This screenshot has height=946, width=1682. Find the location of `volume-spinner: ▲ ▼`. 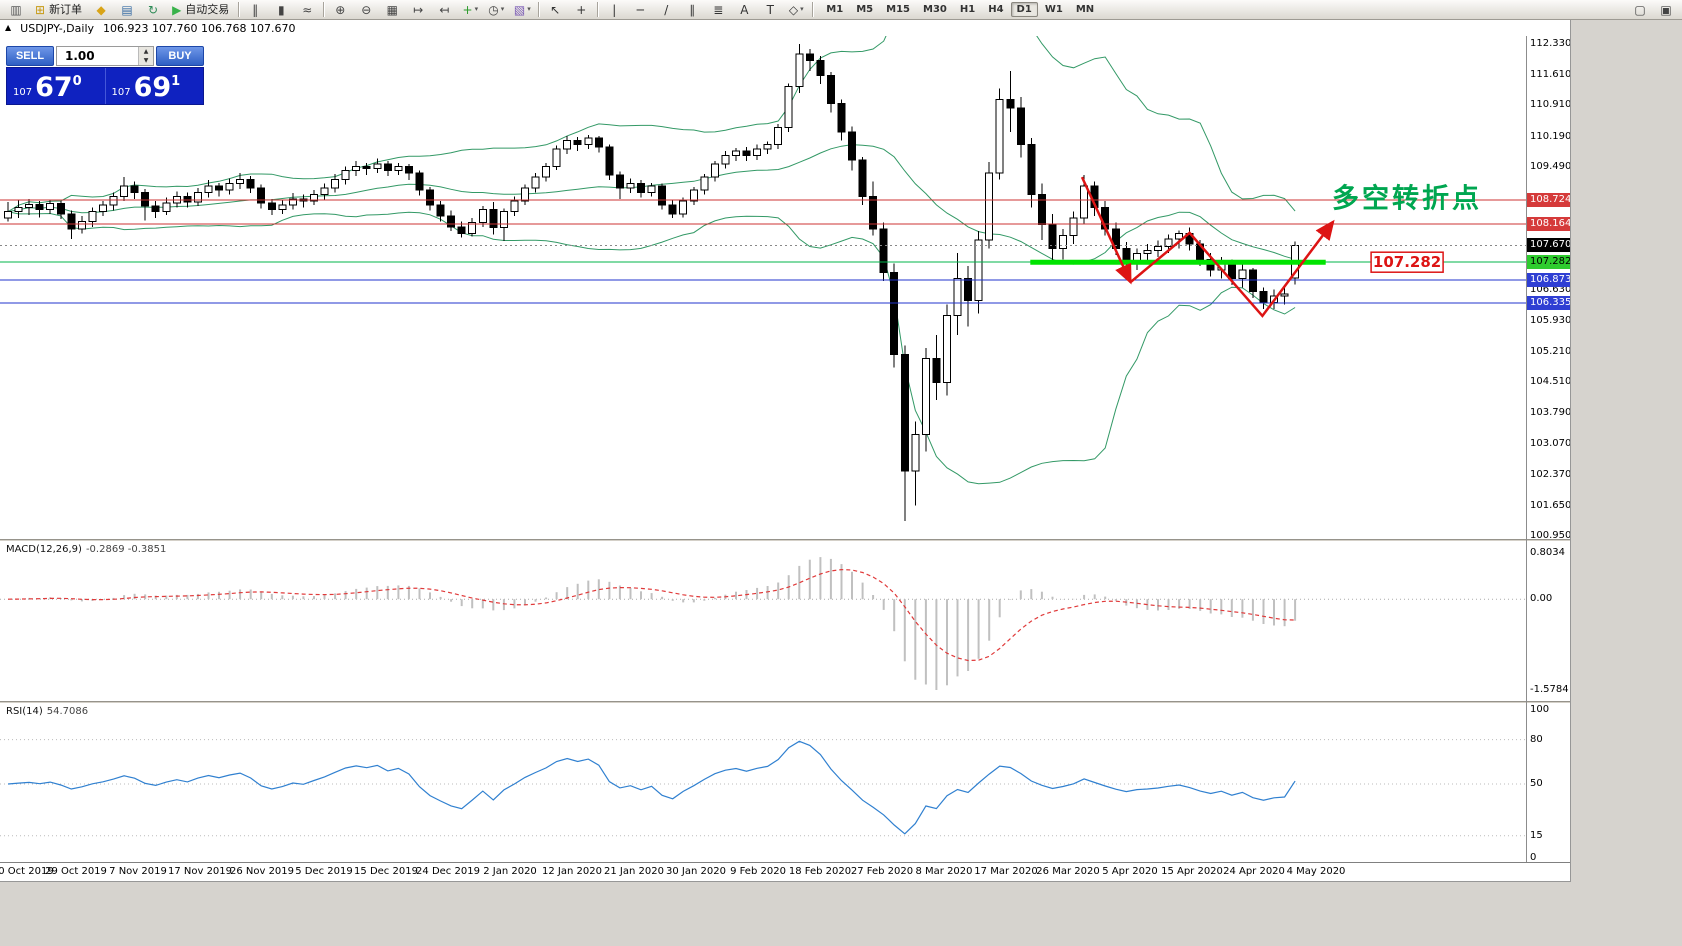

volume-spinner: ▲ ▼ is located at coordinates (145, 56).